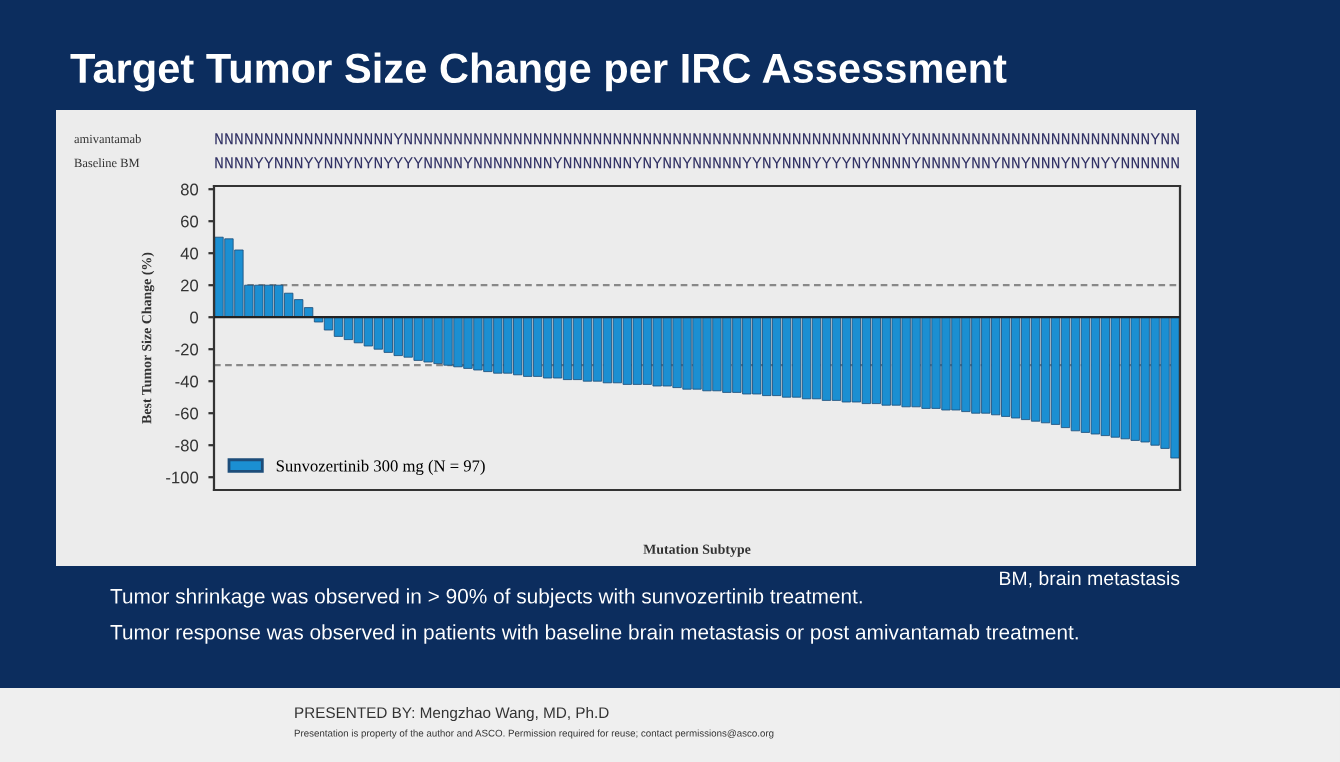 The image size is (1340, 762). What do you see at coordinates (486, 598) in the screenshot?
I see `text: Tumor shrinkage was observed in > 90% of subjects with sunvozertinib treatment.` at bounding box center [486, 598].